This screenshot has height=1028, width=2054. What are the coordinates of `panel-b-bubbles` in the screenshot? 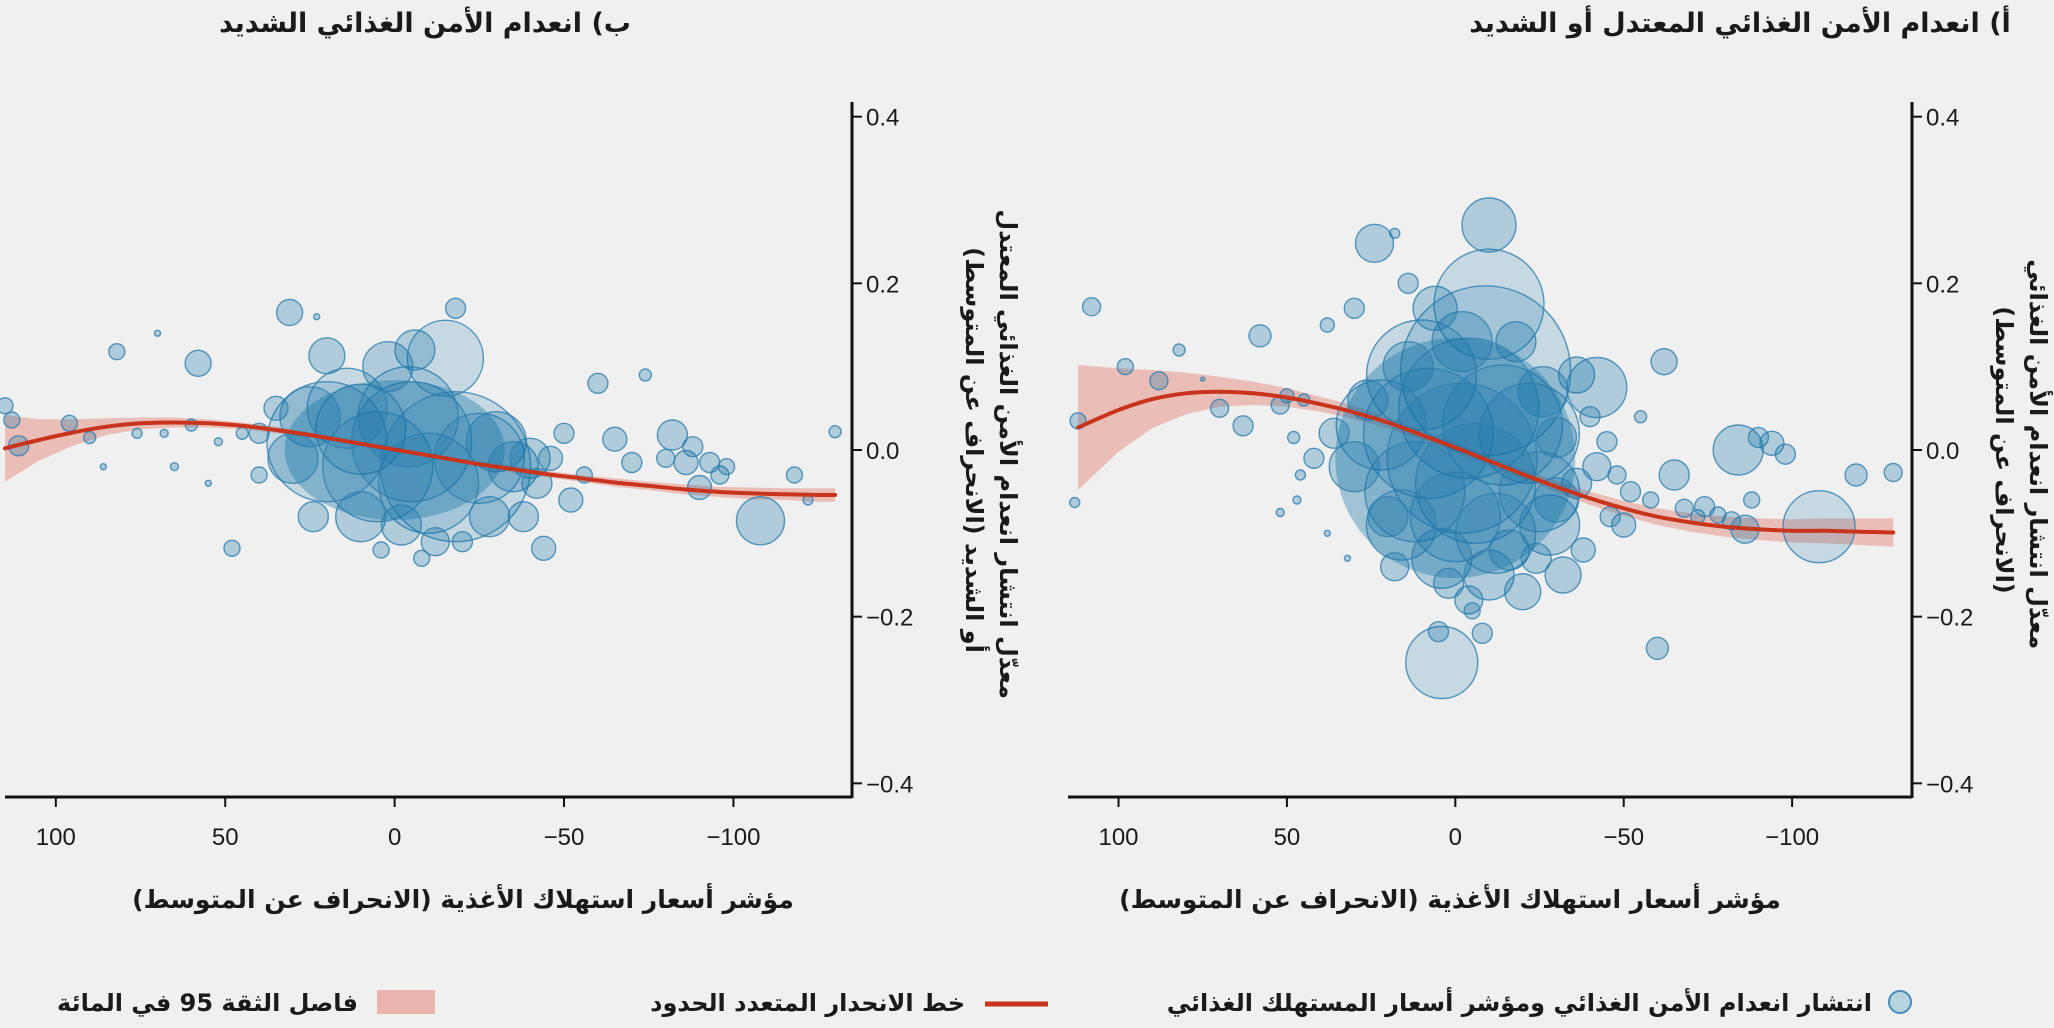 It's located at (421, 432).